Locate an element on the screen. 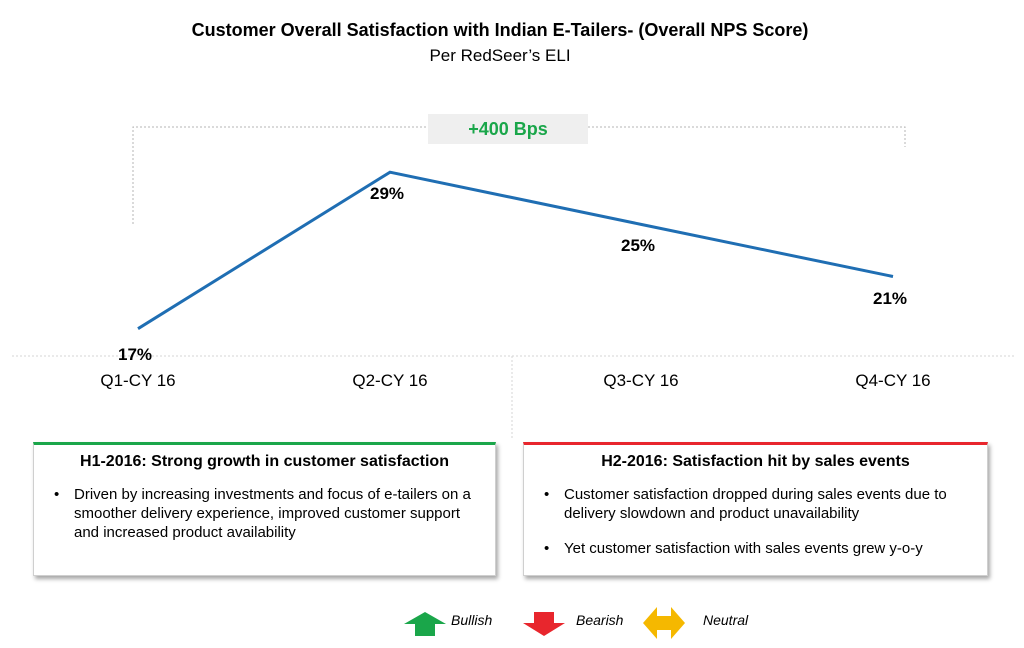  bracket-line is located at coordinates (519, 175).